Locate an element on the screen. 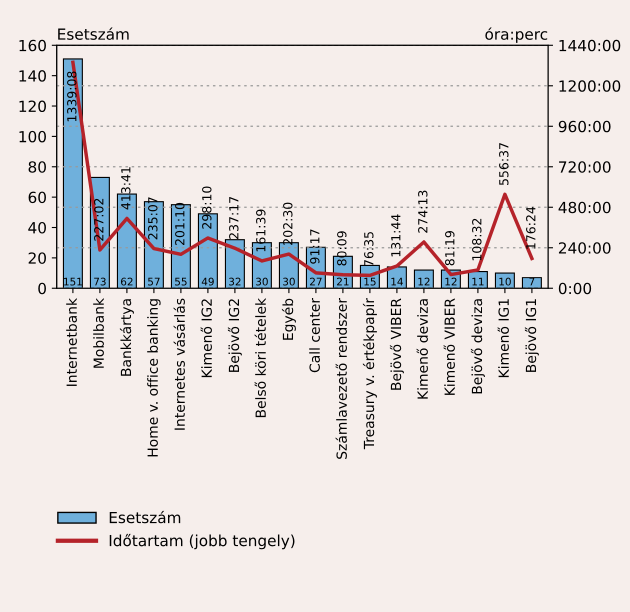 Image resolution: width=630 pixels, height=612 pixels. x-tick-label: Kimenő VIBER is located at coordinates (449, 346).